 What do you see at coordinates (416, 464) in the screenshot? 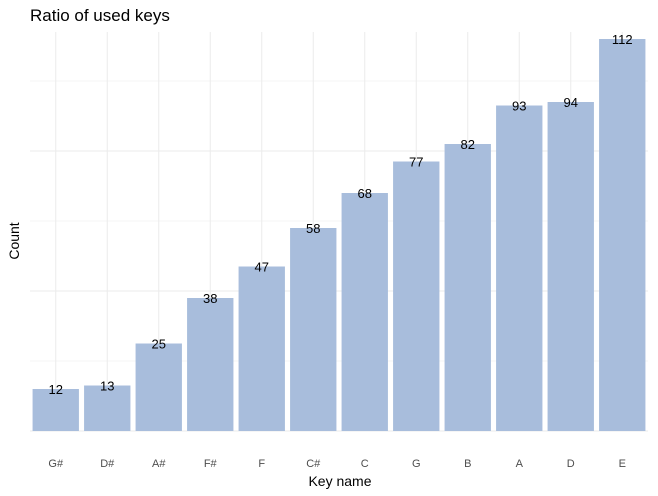
I see `x-tick-label: G` at bounding box center [416, 464].